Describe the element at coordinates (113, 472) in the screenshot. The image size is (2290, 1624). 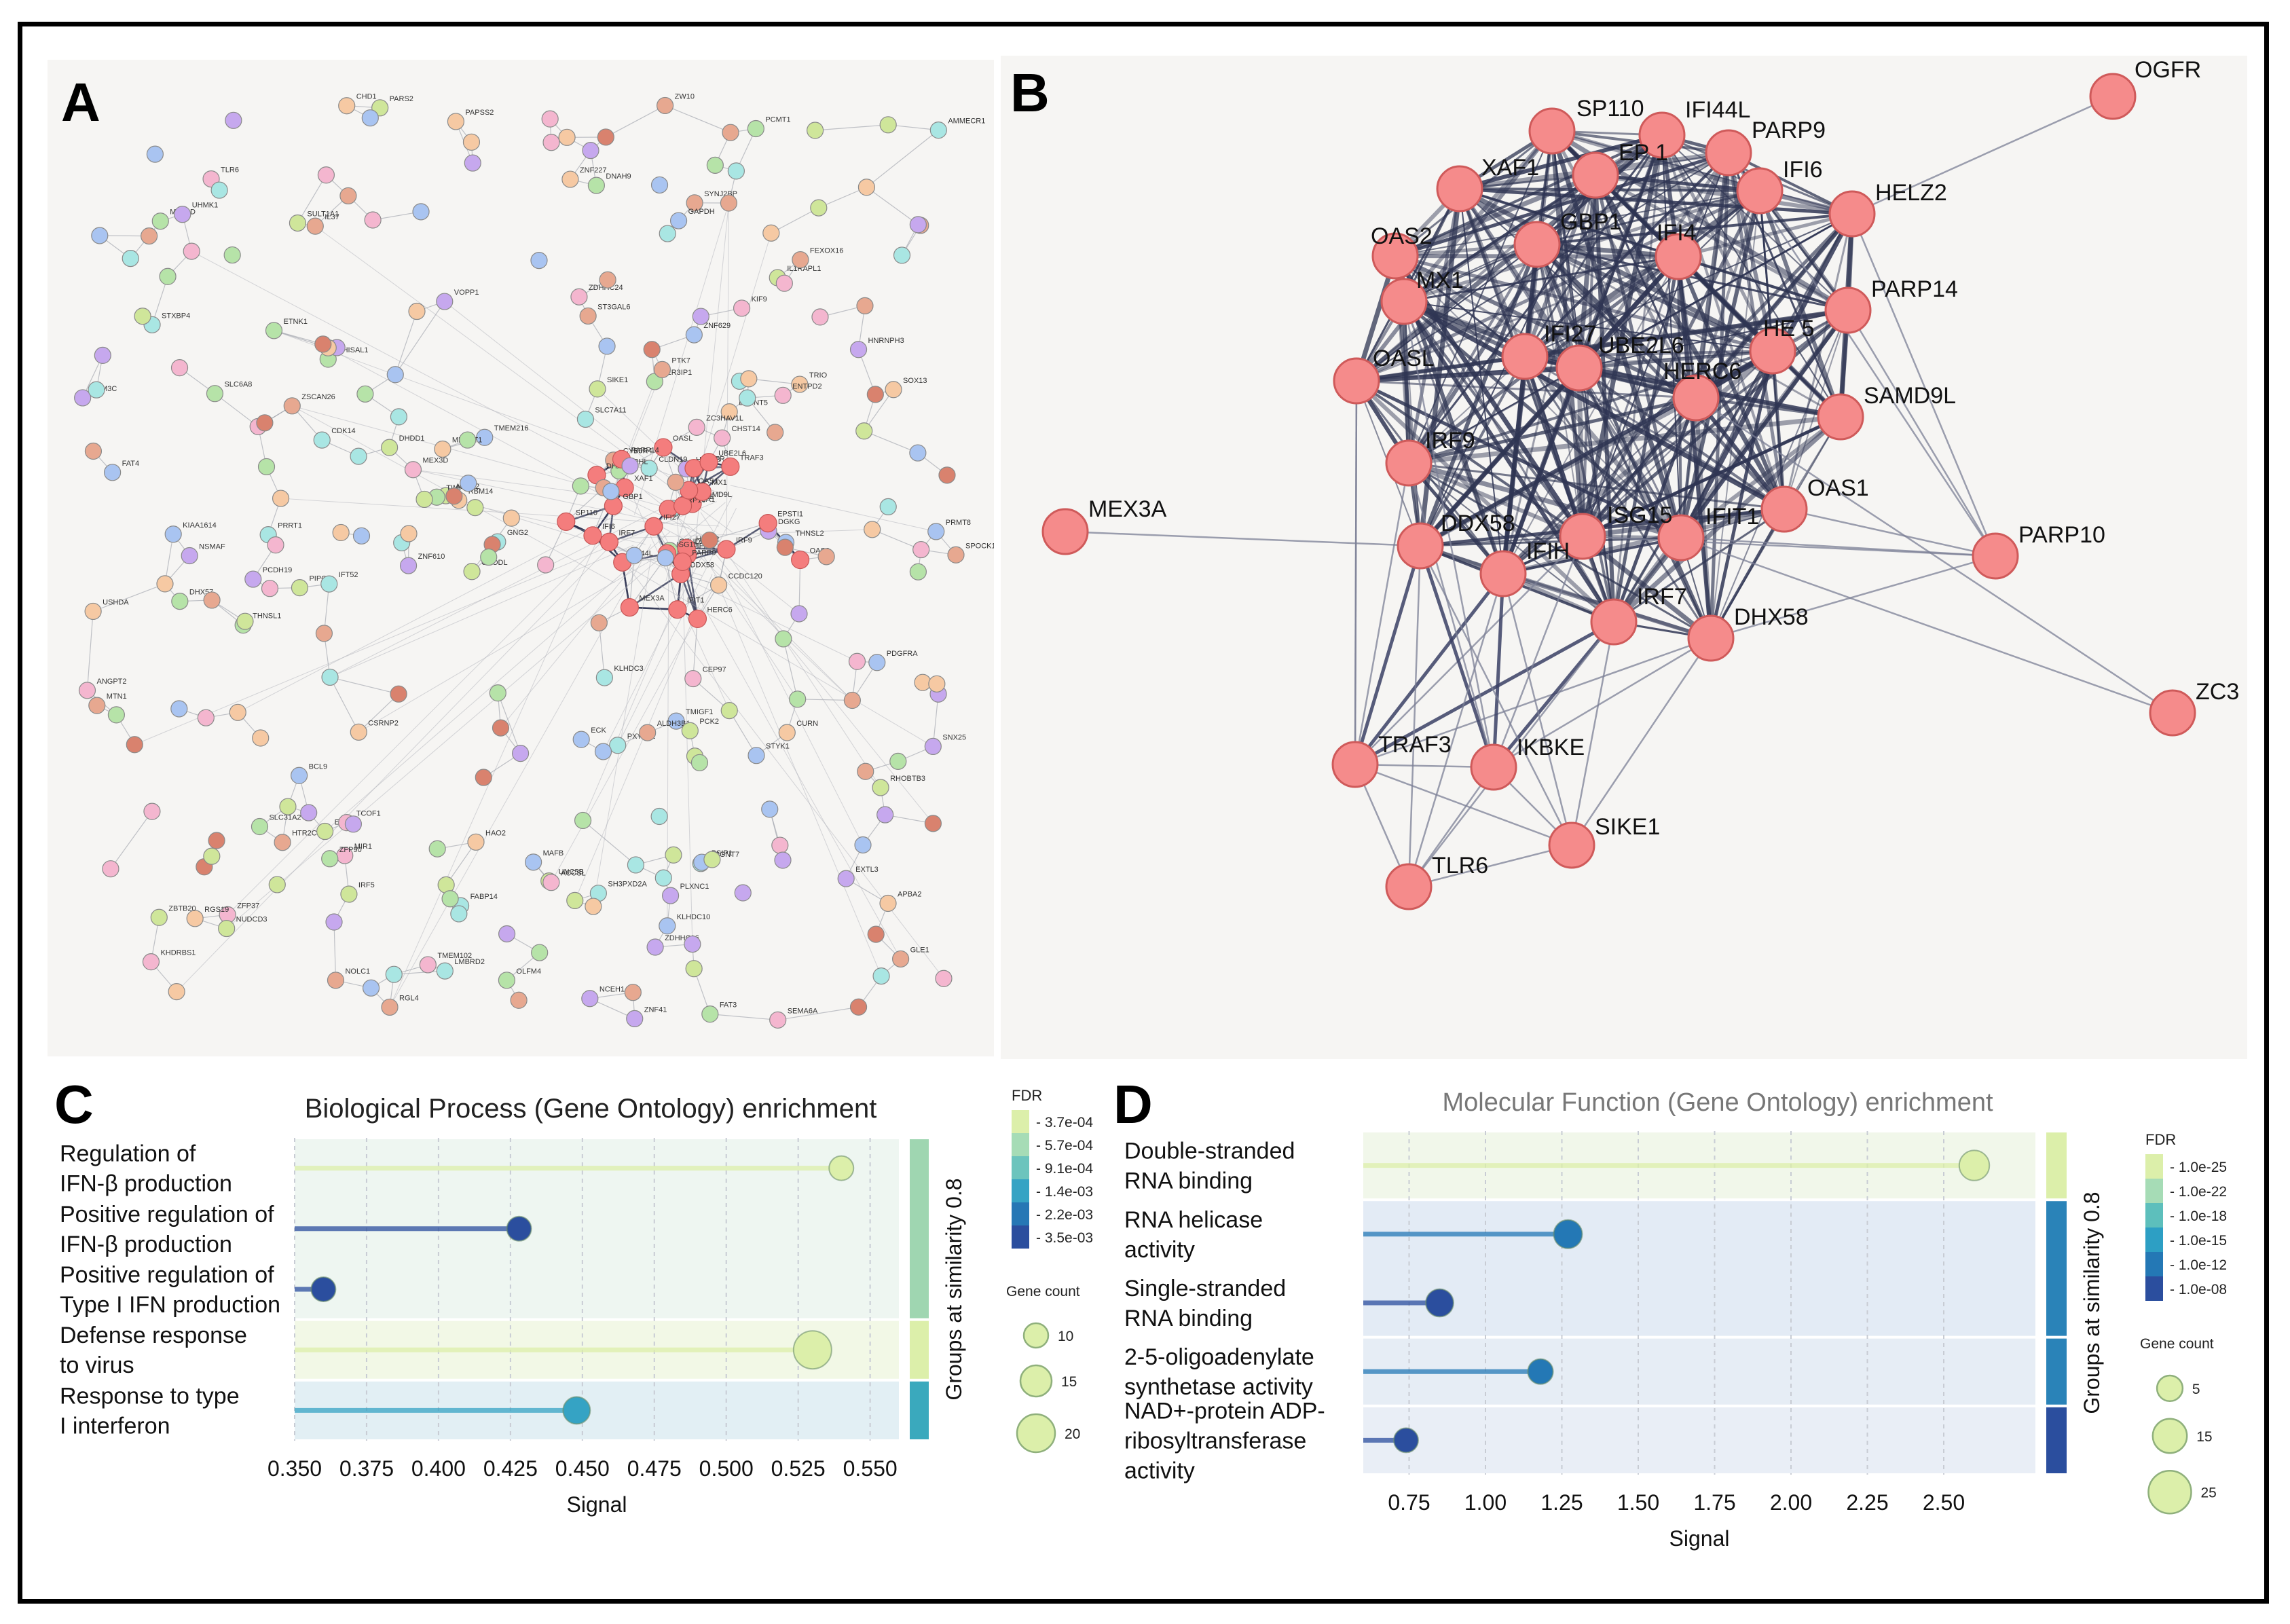
I see `a-node-fat4` at that location.